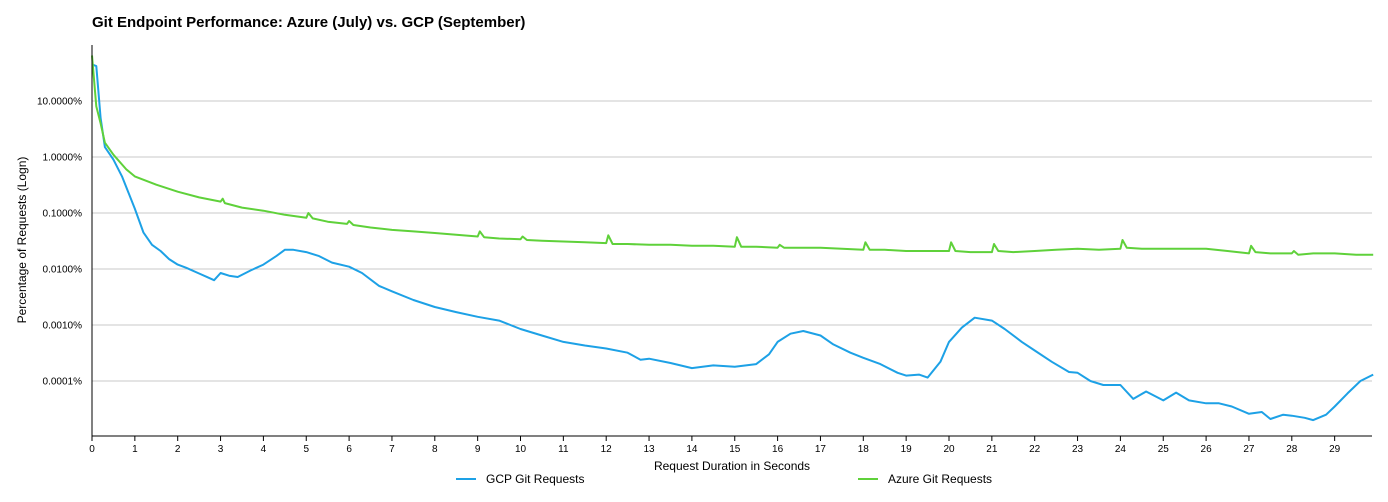 The width and height of the screenshot is (1388, 502). What do you see at coordinates (1164, 449) in the screenshot?
I see `x-tick-label: 25` at bounding box center [1164, 449].